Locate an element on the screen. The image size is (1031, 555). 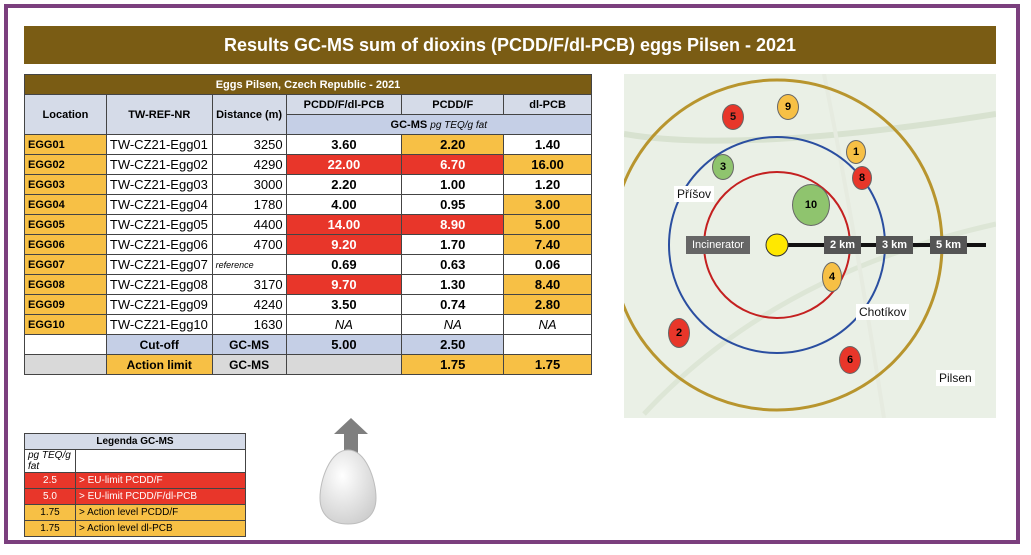
legend-text: > Action level PCDD/F is located at coordinates (160, 512).